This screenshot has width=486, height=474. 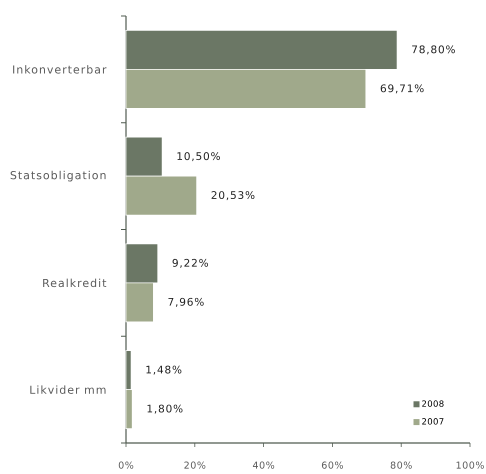 I want to click on data-label: 7,96%, so click(x=186, y=302).